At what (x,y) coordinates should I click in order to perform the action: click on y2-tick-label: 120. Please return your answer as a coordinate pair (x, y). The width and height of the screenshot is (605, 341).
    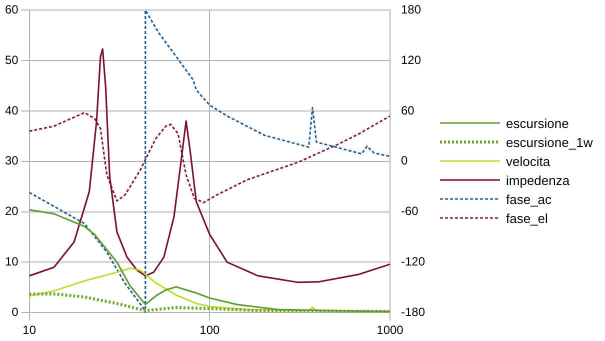
    Looking at the image, I should click on (411, 59).